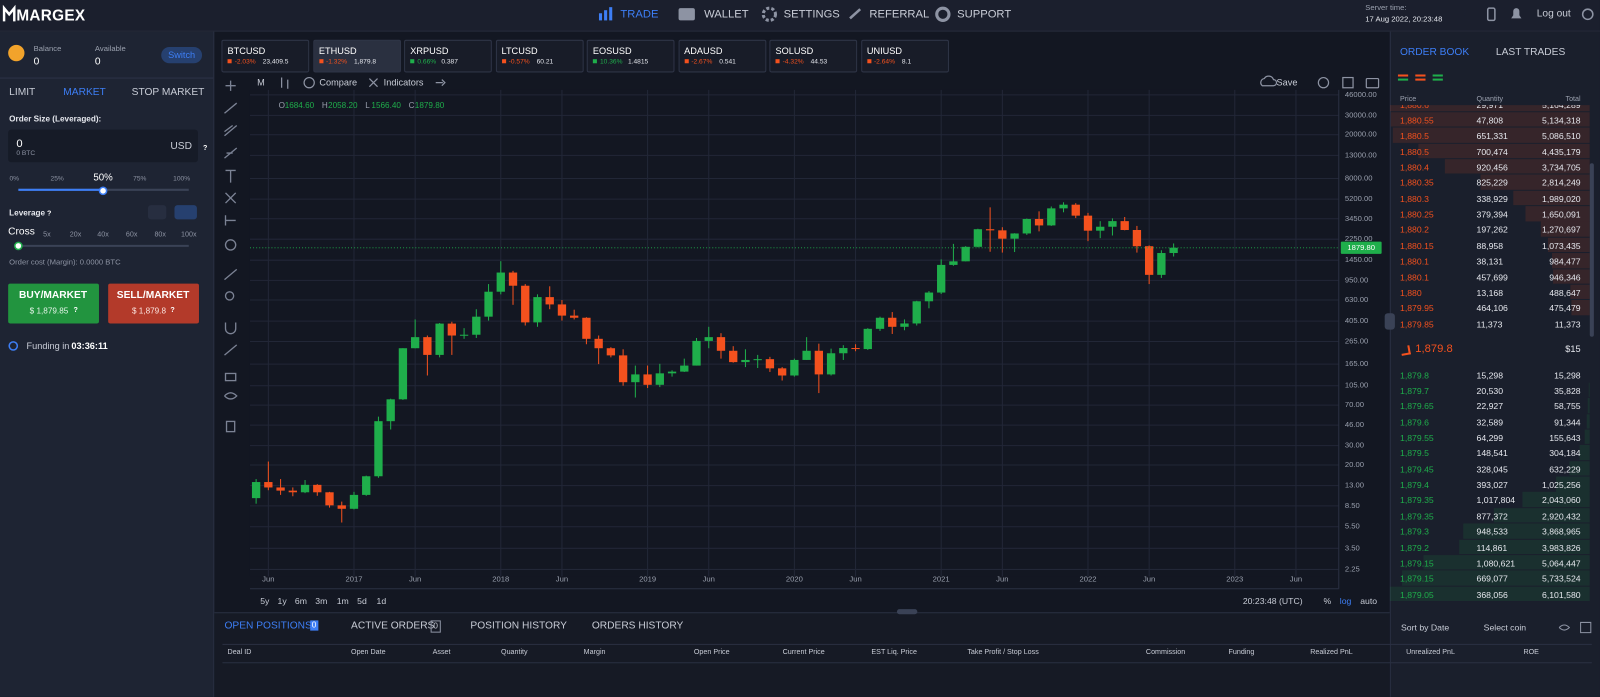 The height and width of the screenshot is (697, 1600). I want to click on logout-icon, so click(1587, 14).